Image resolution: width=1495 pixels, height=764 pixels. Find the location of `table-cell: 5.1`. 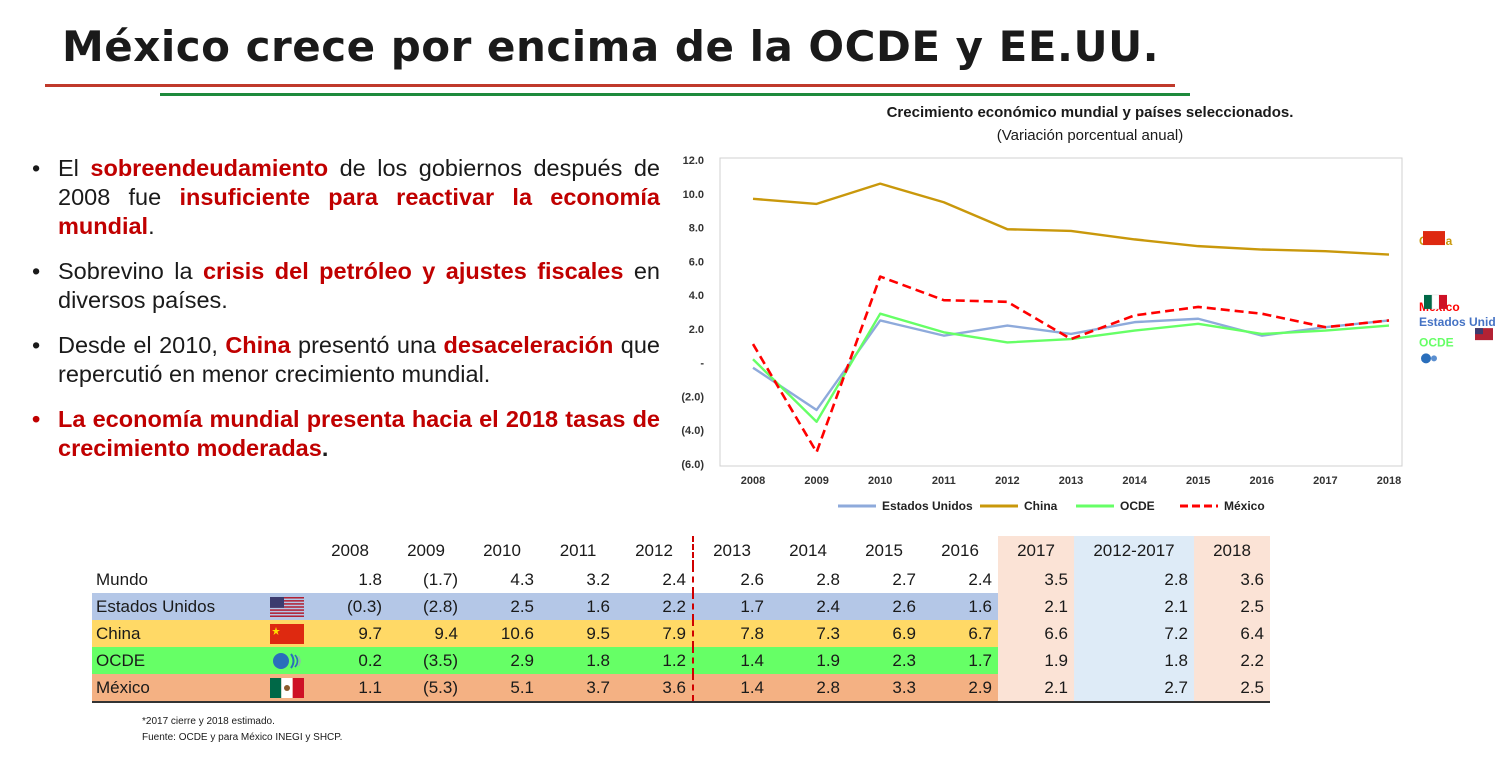

table-cell: 5.1 is located at coordinates (502, 688).